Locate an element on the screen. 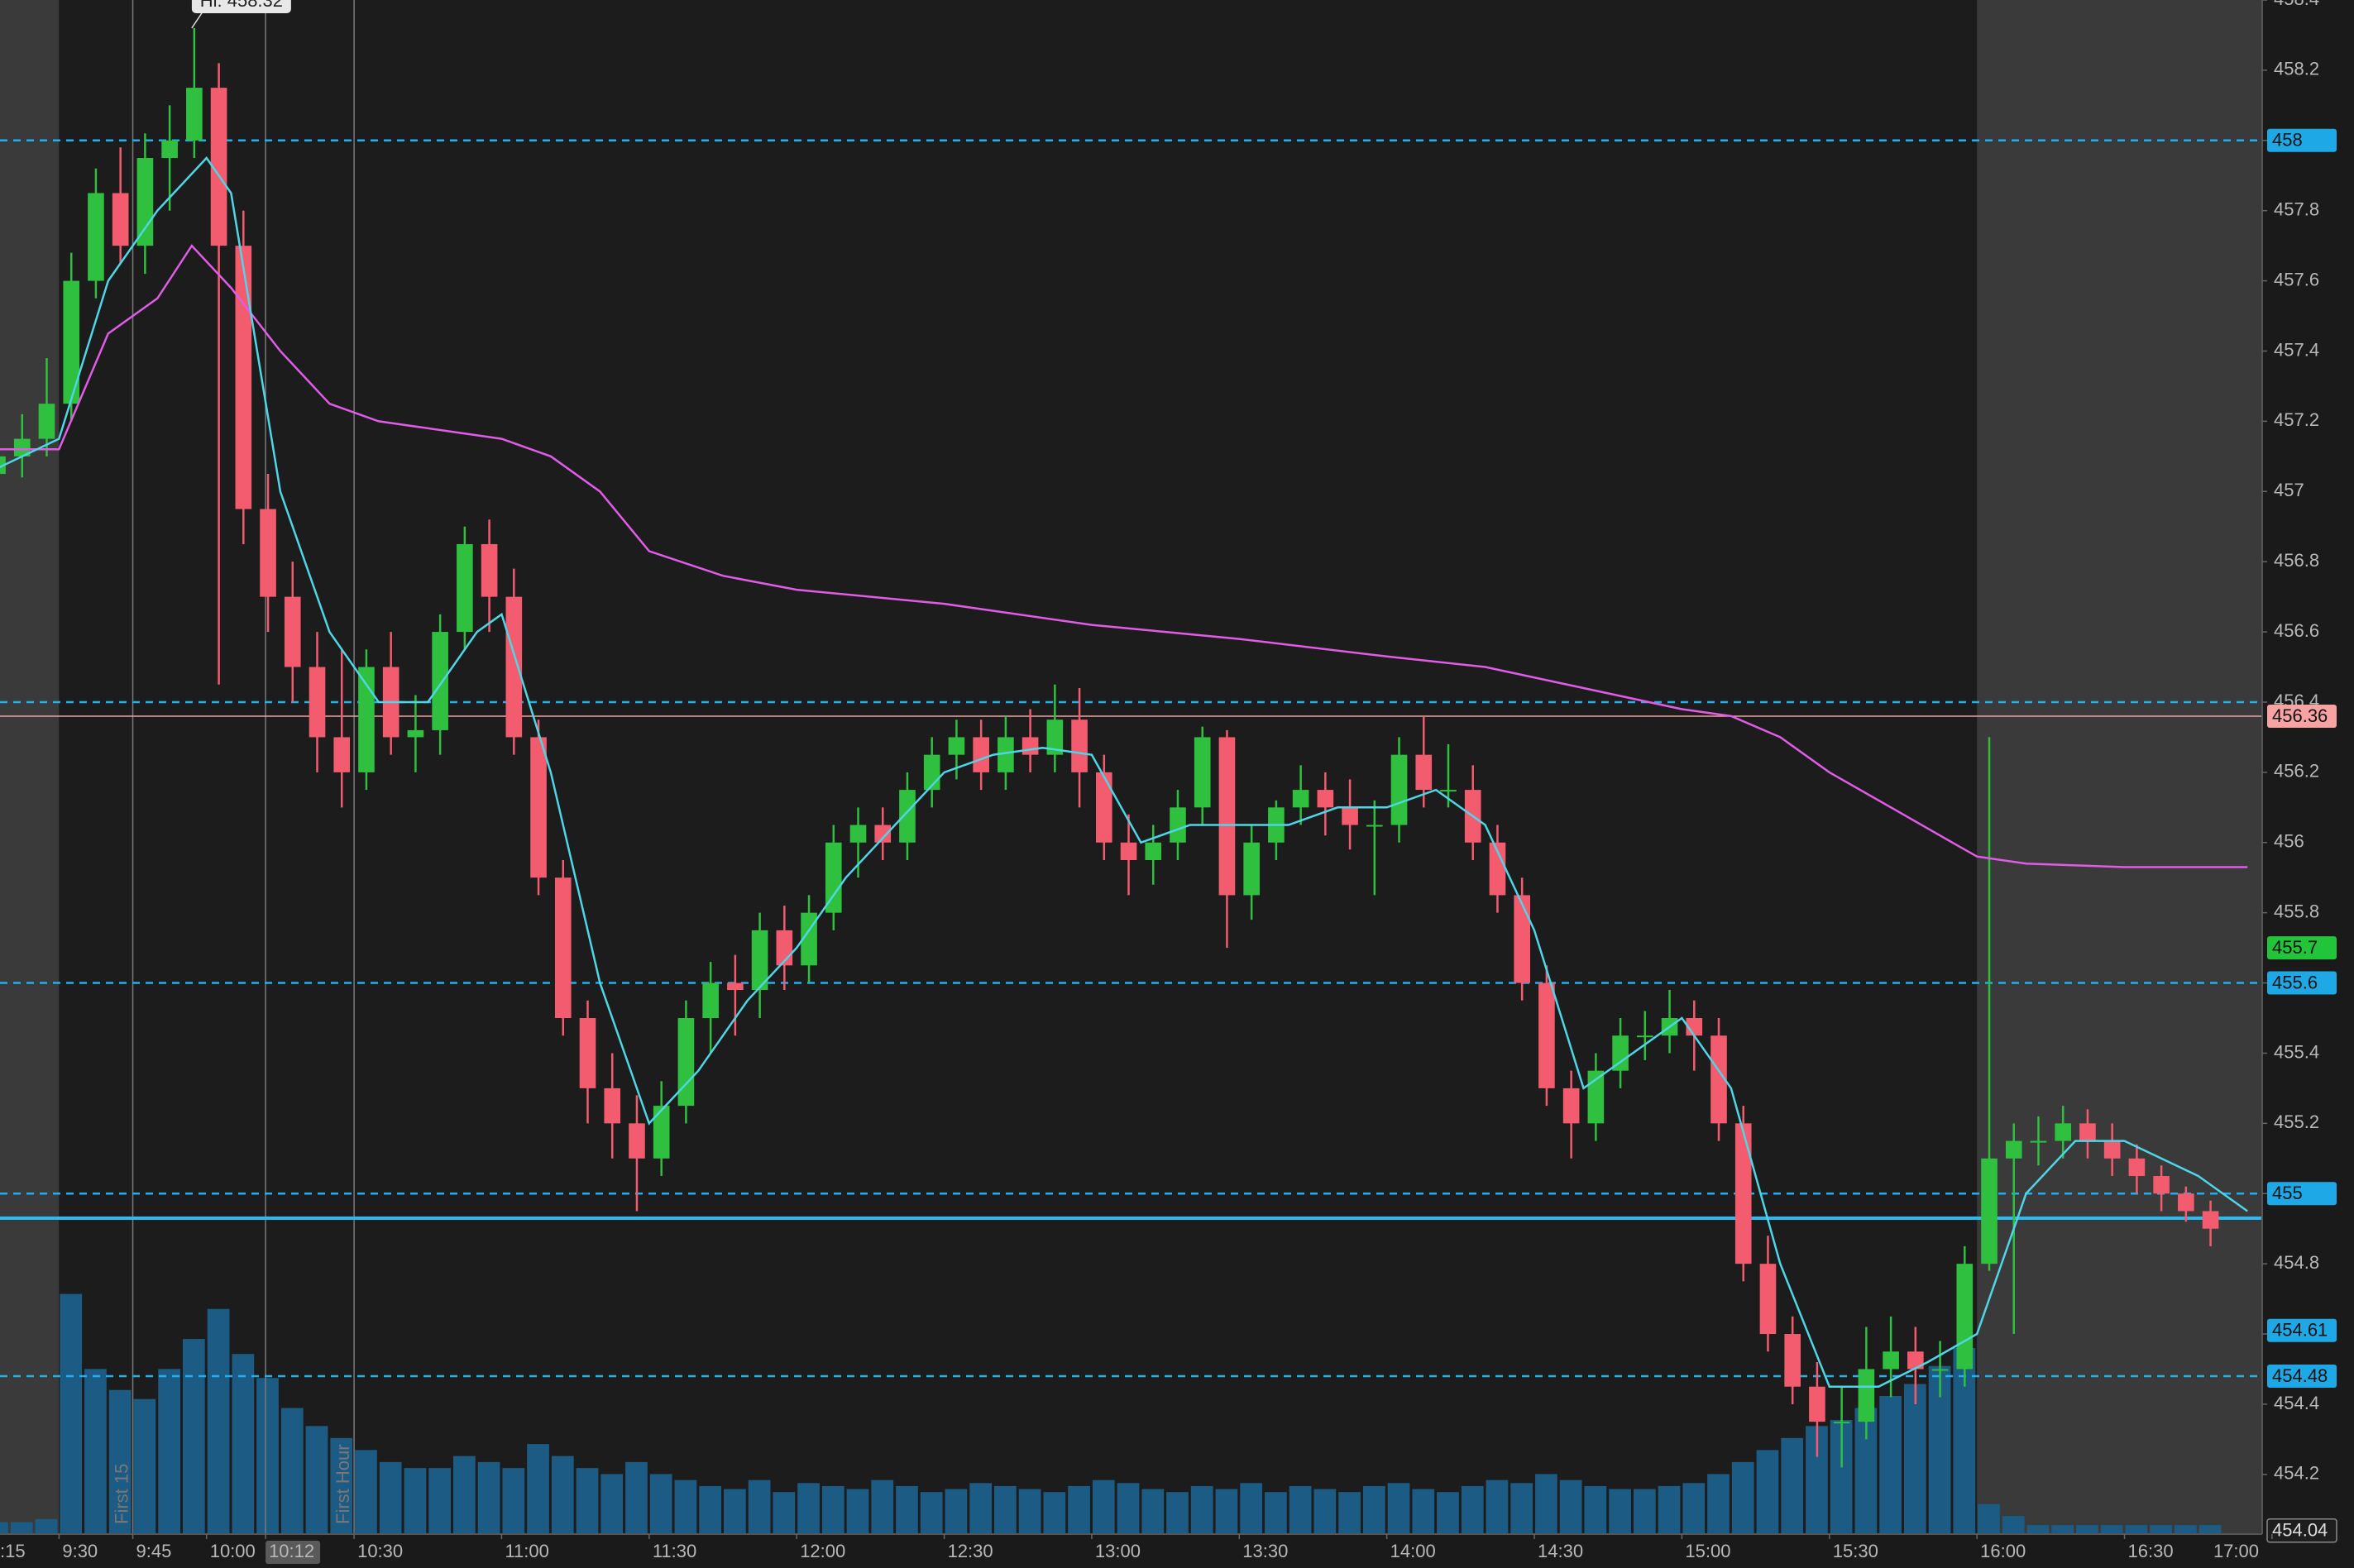 The height and width of the screenshot is (1568, 2354). price-badge-label: 455 is located at coordinates (2287, 1193).